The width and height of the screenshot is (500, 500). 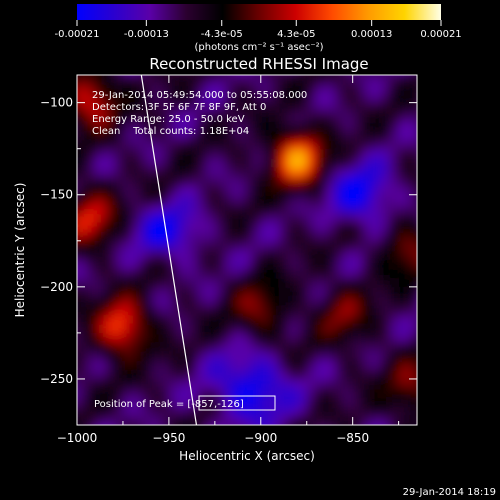 What do you see at coordinates (77, 34) in the screenshot?
I see `colorbar-tick-label: -0.00021` at bounding box center [77, 34].